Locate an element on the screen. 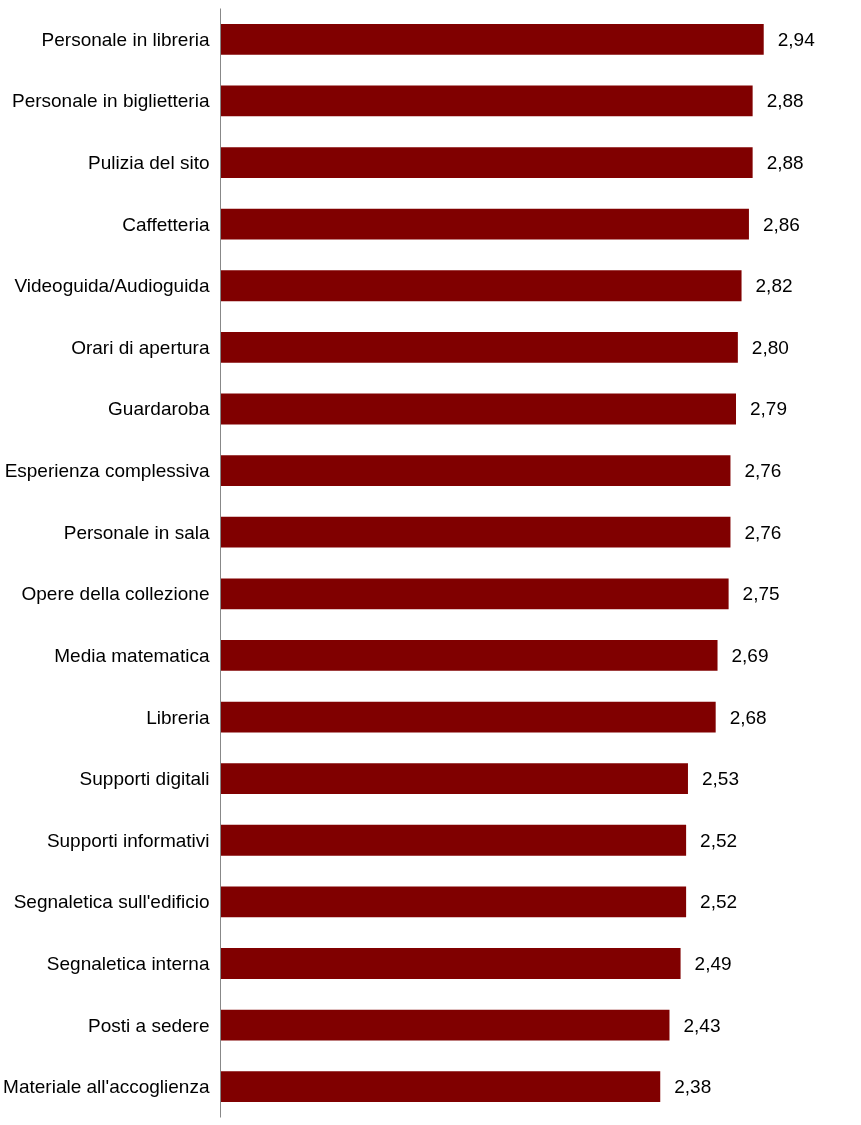  y-tick-label: Segnaletica sull'edificio is located at coordinates (111, 902).